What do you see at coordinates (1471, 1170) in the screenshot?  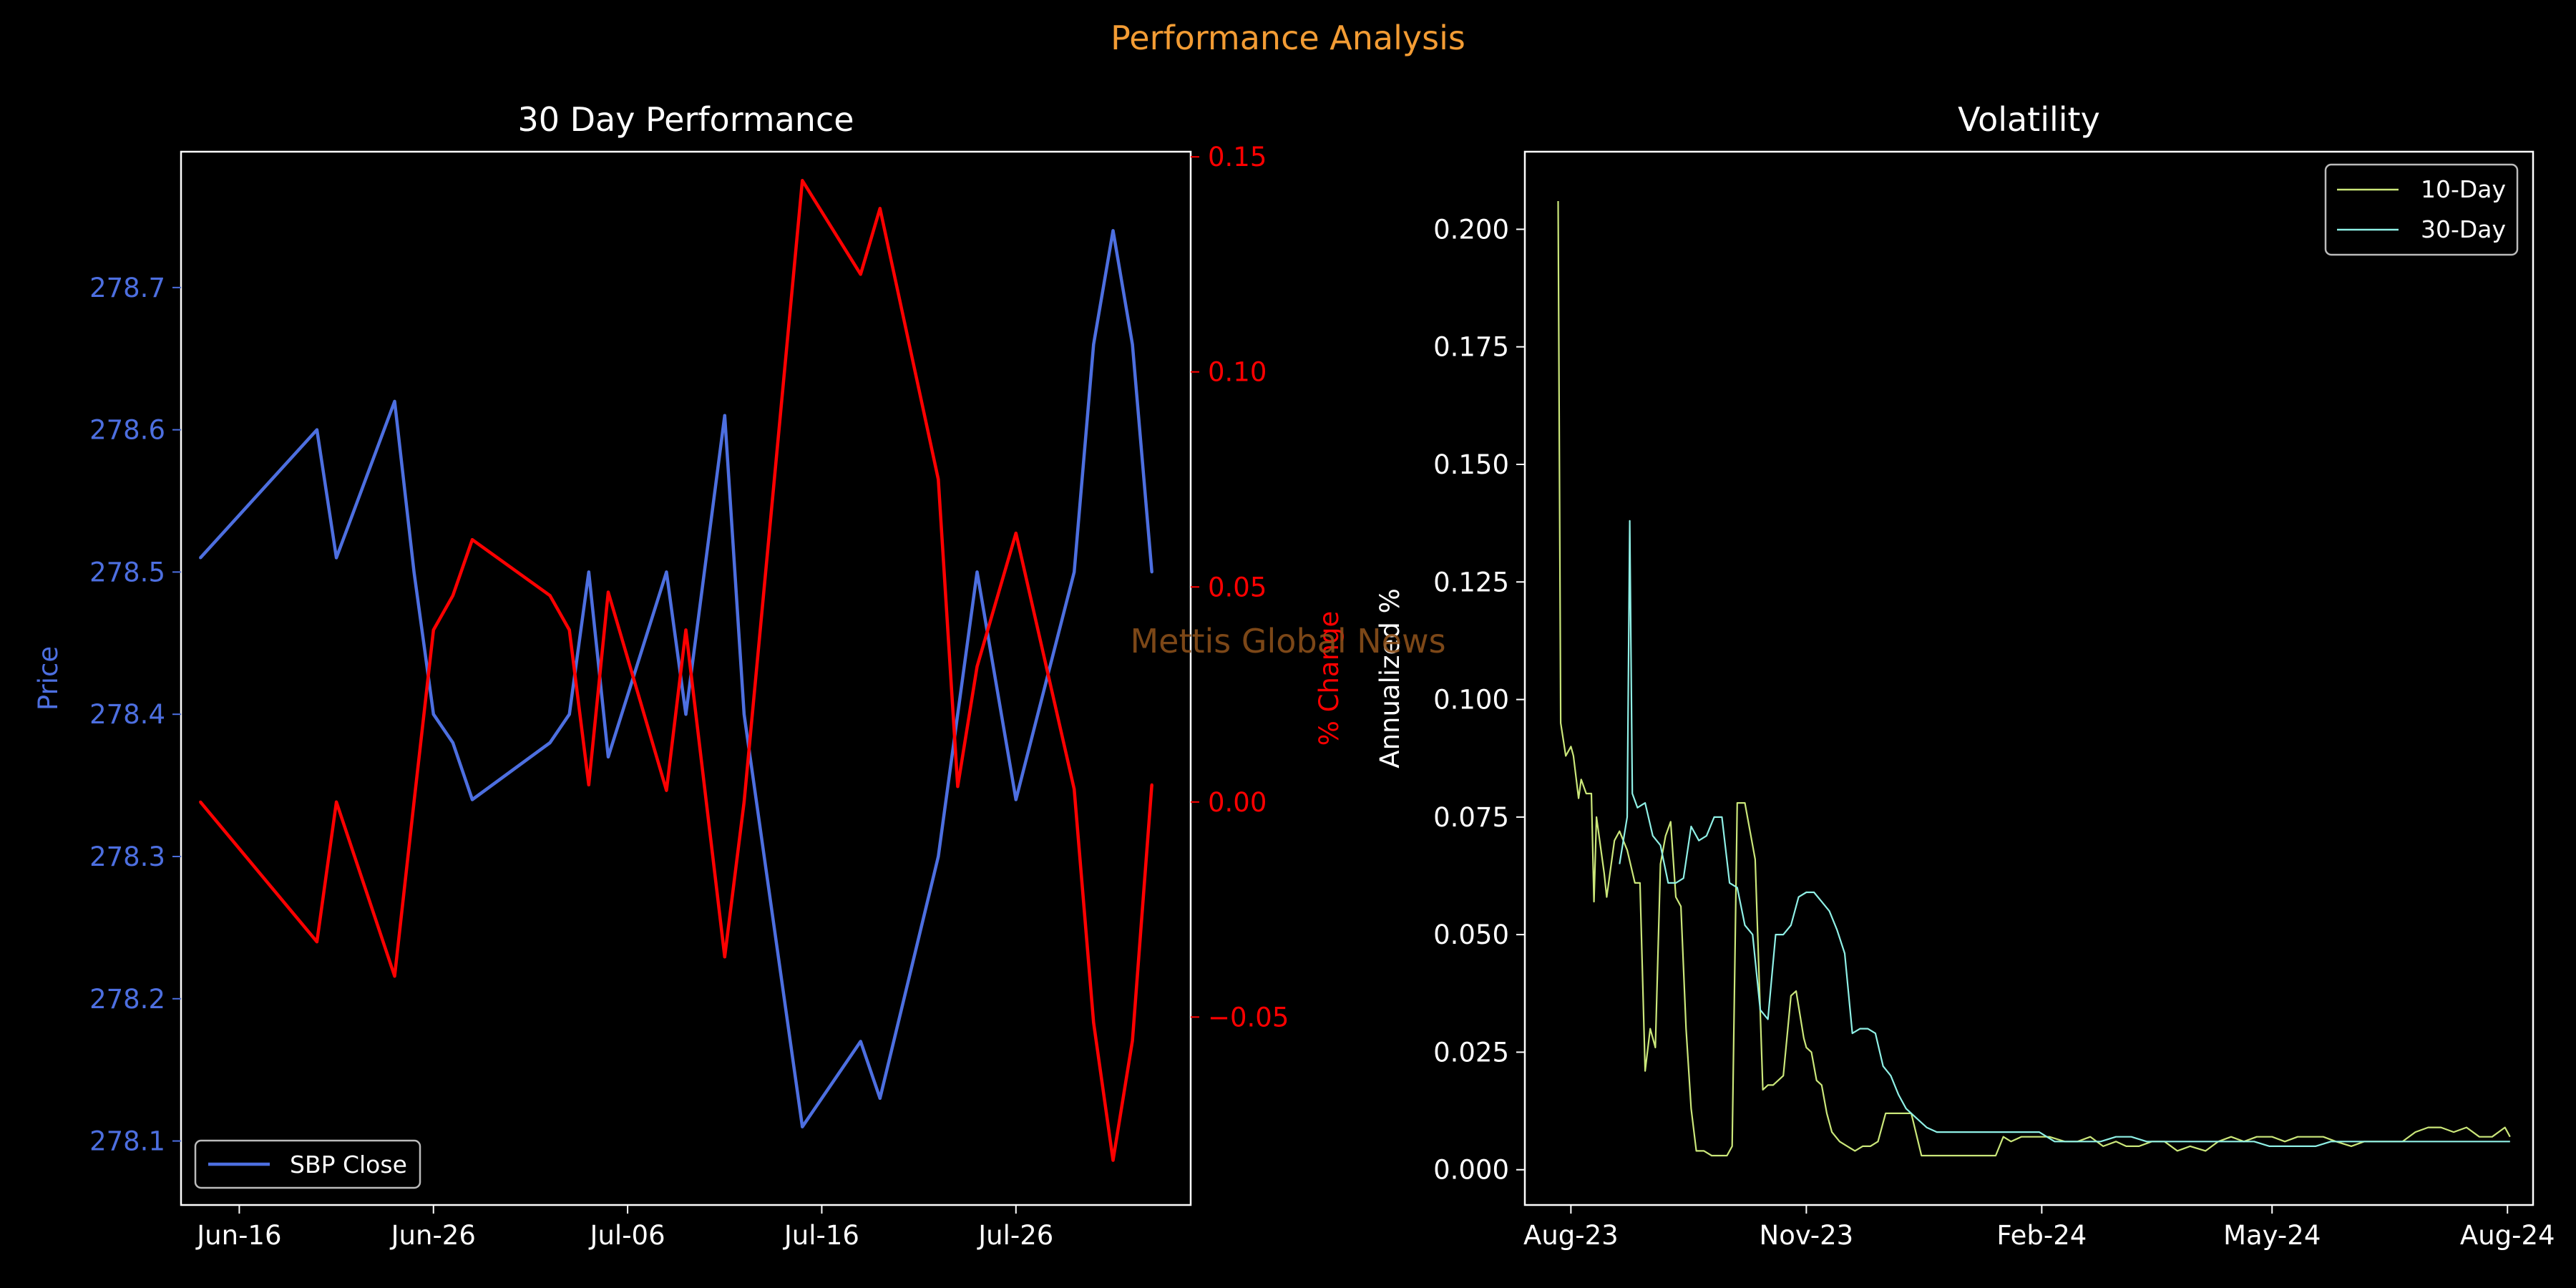 I see `volatility-y-tick-label: 0.000` at bounding box center [1471, 1170].